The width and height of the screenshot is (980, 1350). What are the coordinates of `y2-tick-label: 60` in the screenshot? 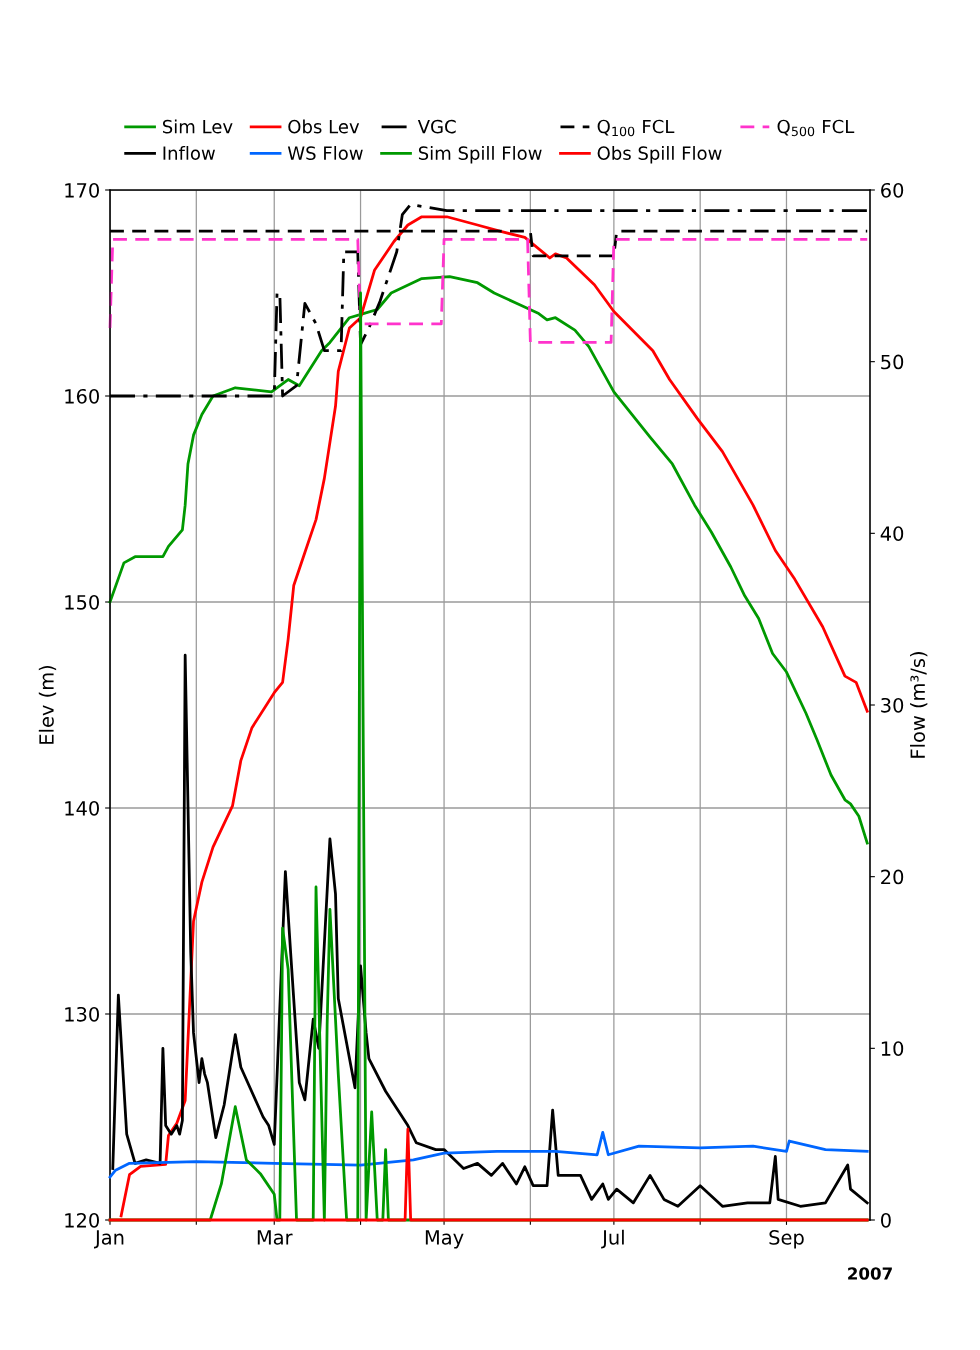 It's located at (892, 190).